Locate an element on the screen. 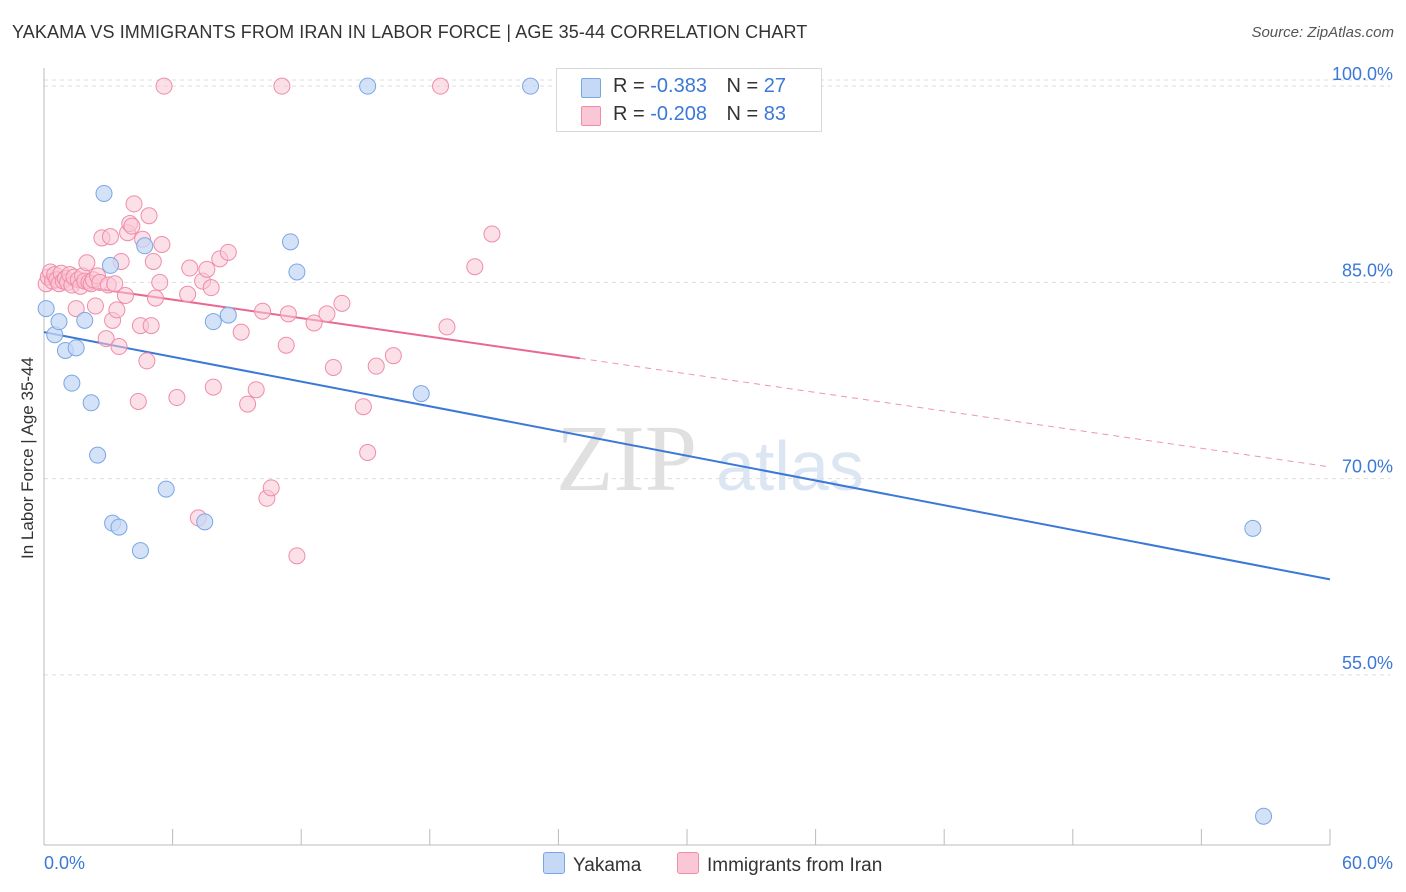  legend-row-iran: R = -0.208 N = 83 is located at coordinates (684, 114).